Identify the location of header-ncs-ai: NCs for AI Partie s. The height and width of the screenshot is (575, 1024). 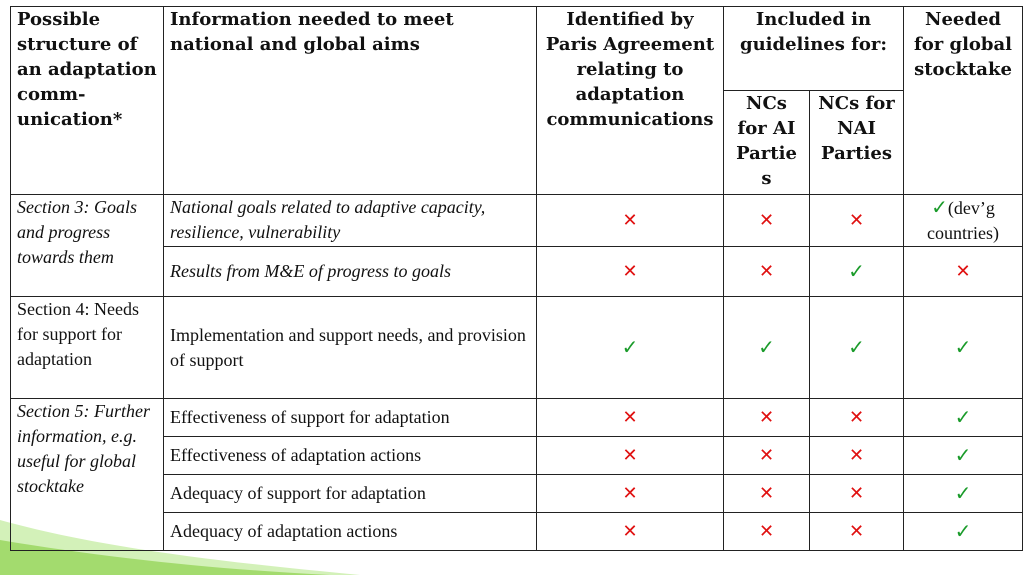
(766, 142).